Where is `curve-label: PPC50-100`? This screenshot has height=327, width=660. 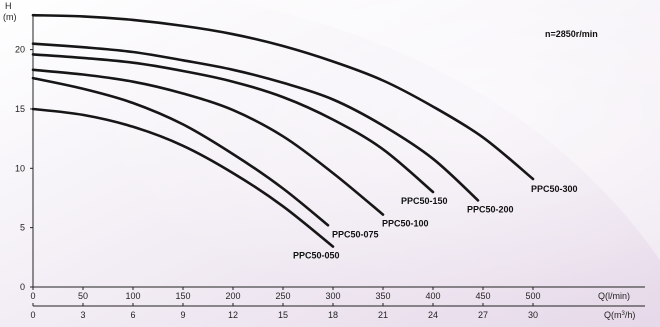 curve-label: PPC50-100 is located at coordinates (405, 224).